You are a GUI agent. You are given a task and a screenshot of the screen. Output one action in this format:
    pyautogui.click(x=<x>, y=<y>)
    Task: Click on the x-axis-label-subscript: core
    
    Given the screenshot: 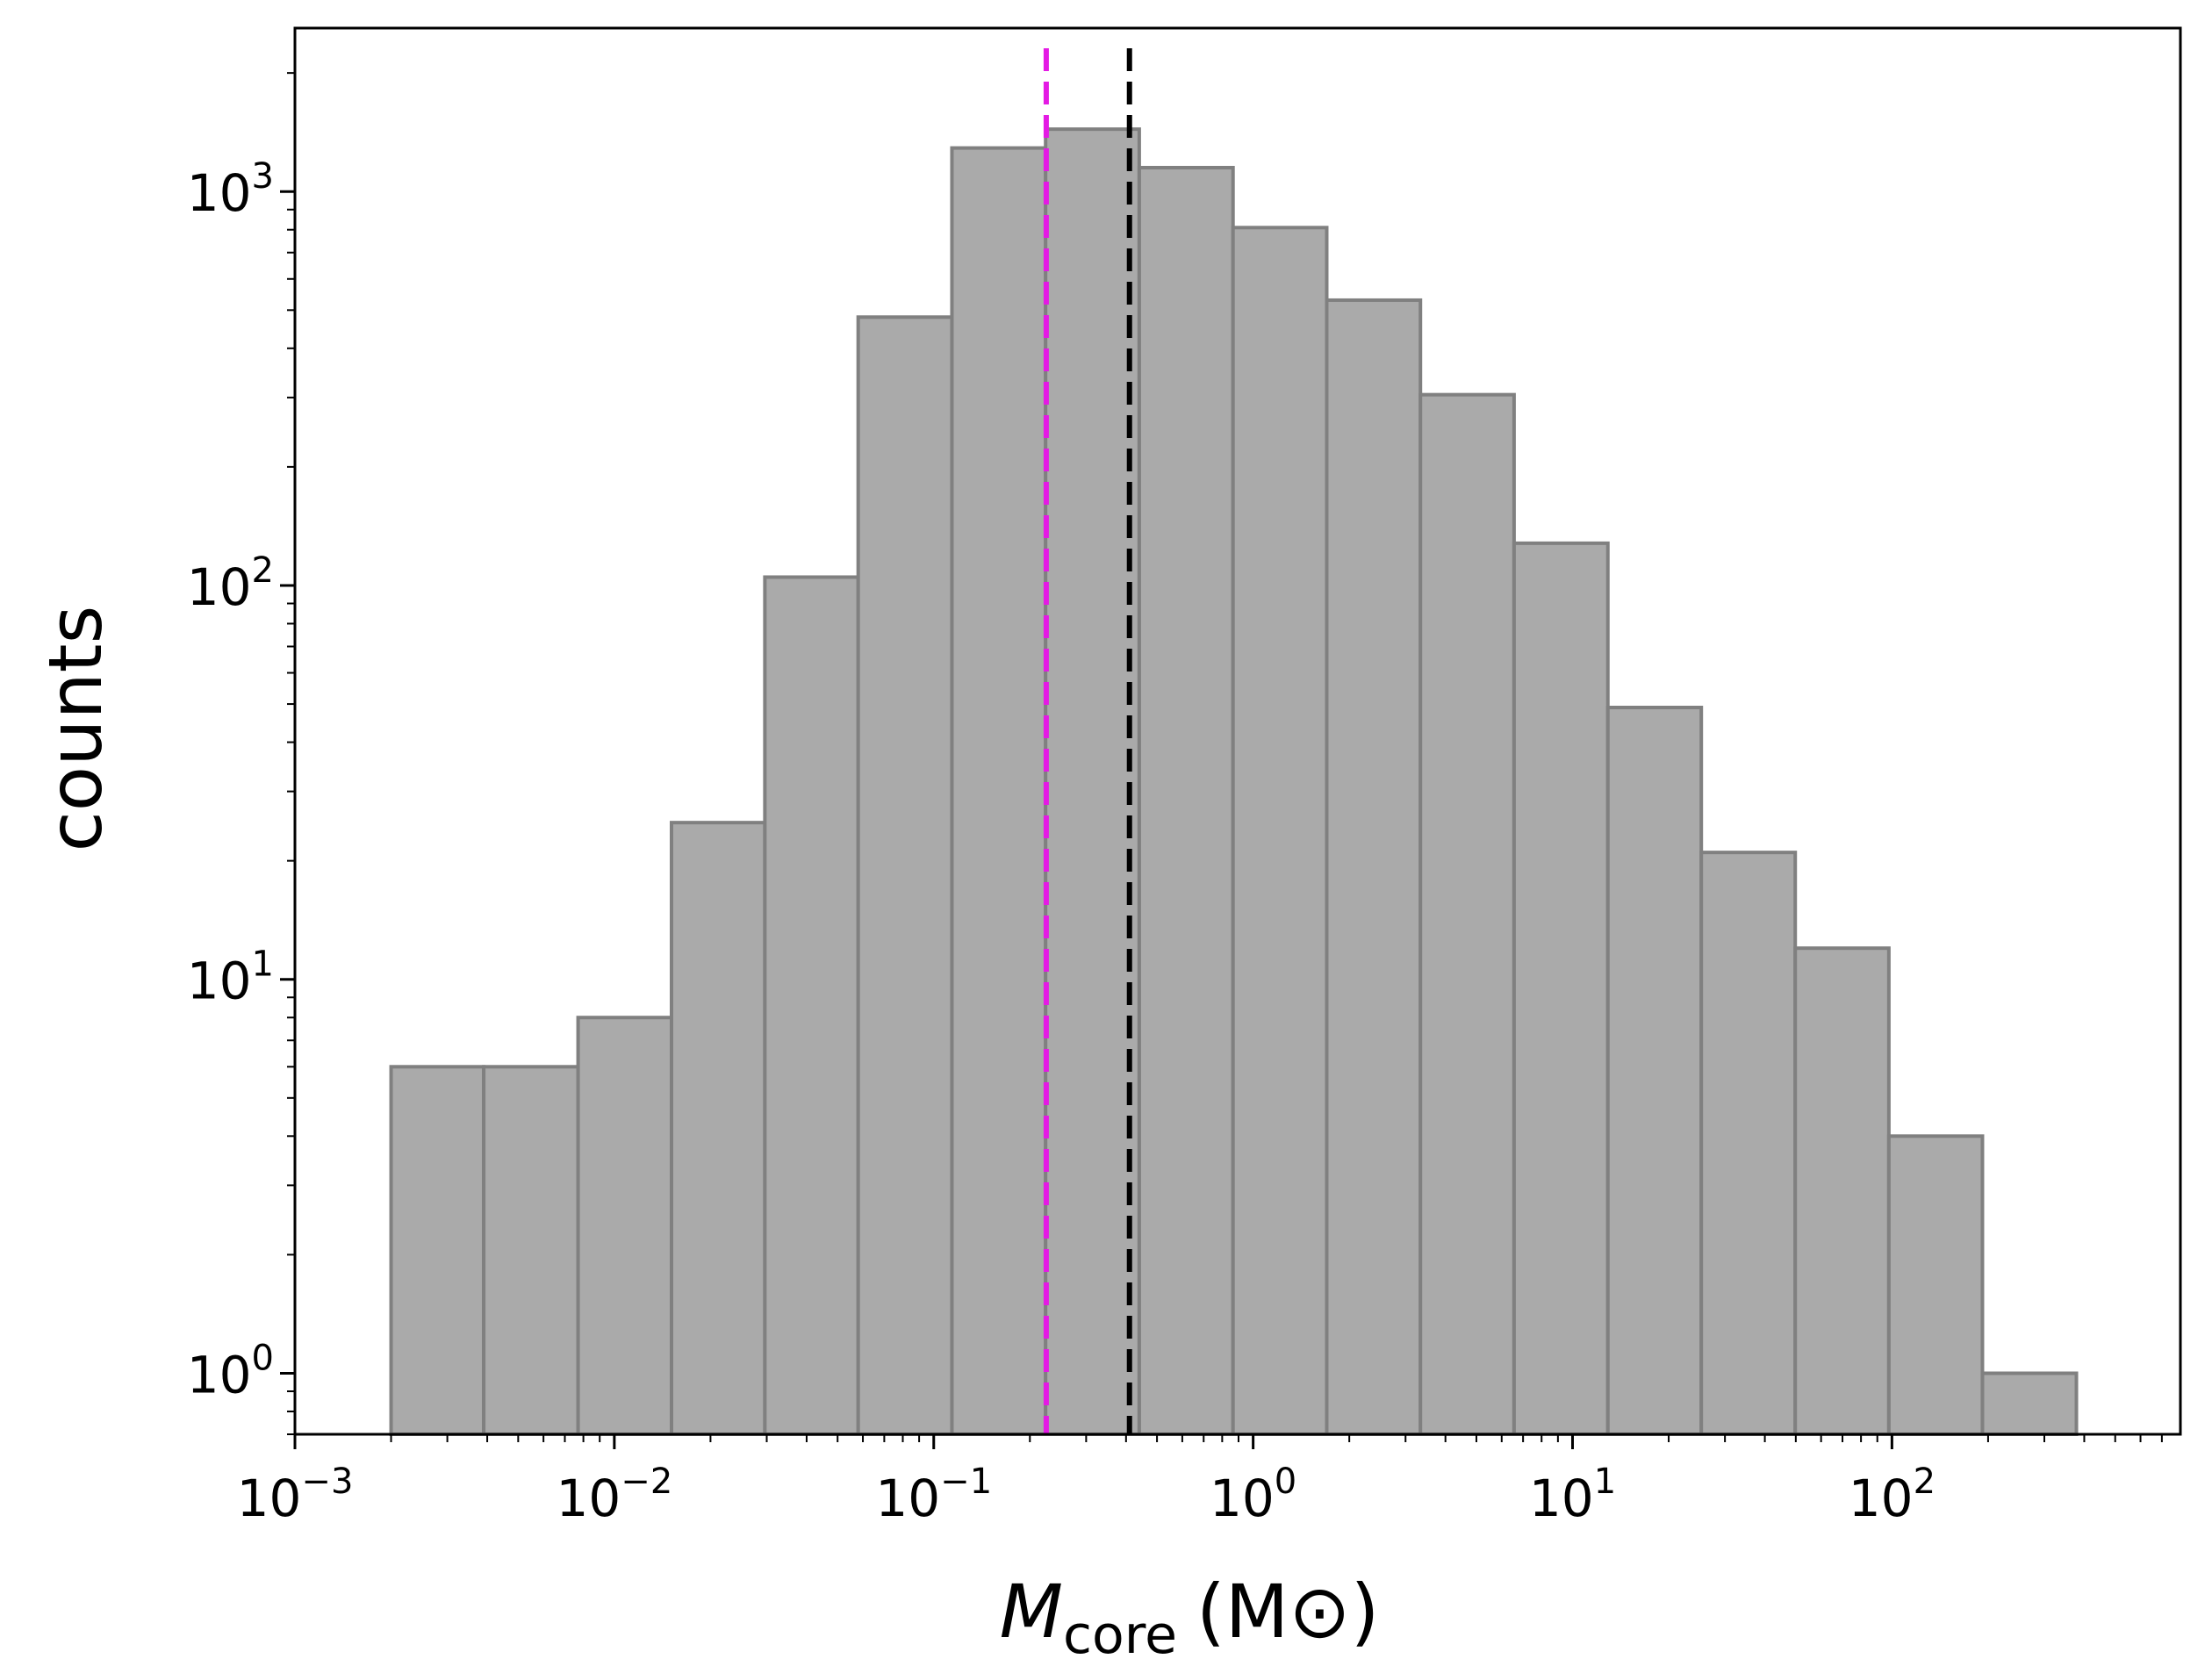 What is the action you would take?
    pyautogui.click(x=1120, y=1632)
    